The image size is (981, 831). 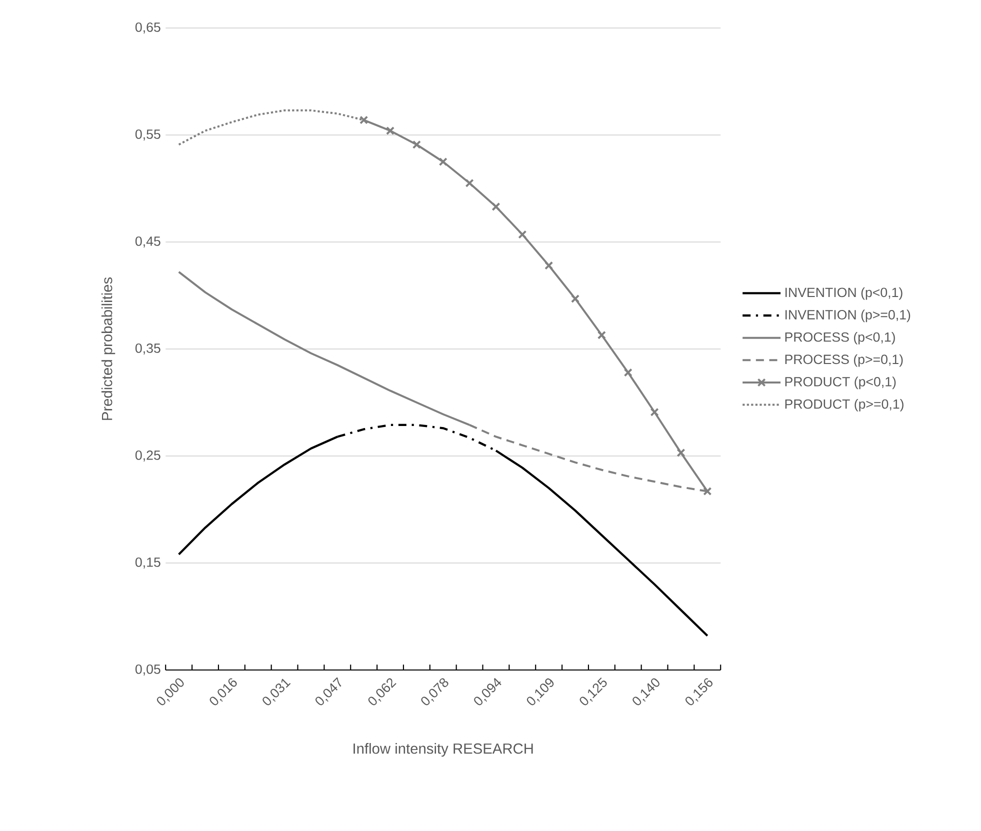 What do you see at coordinates (147, 670) in the screenshot?
I see `y-tick-label: 0,05` at bounding box center [147, 670].